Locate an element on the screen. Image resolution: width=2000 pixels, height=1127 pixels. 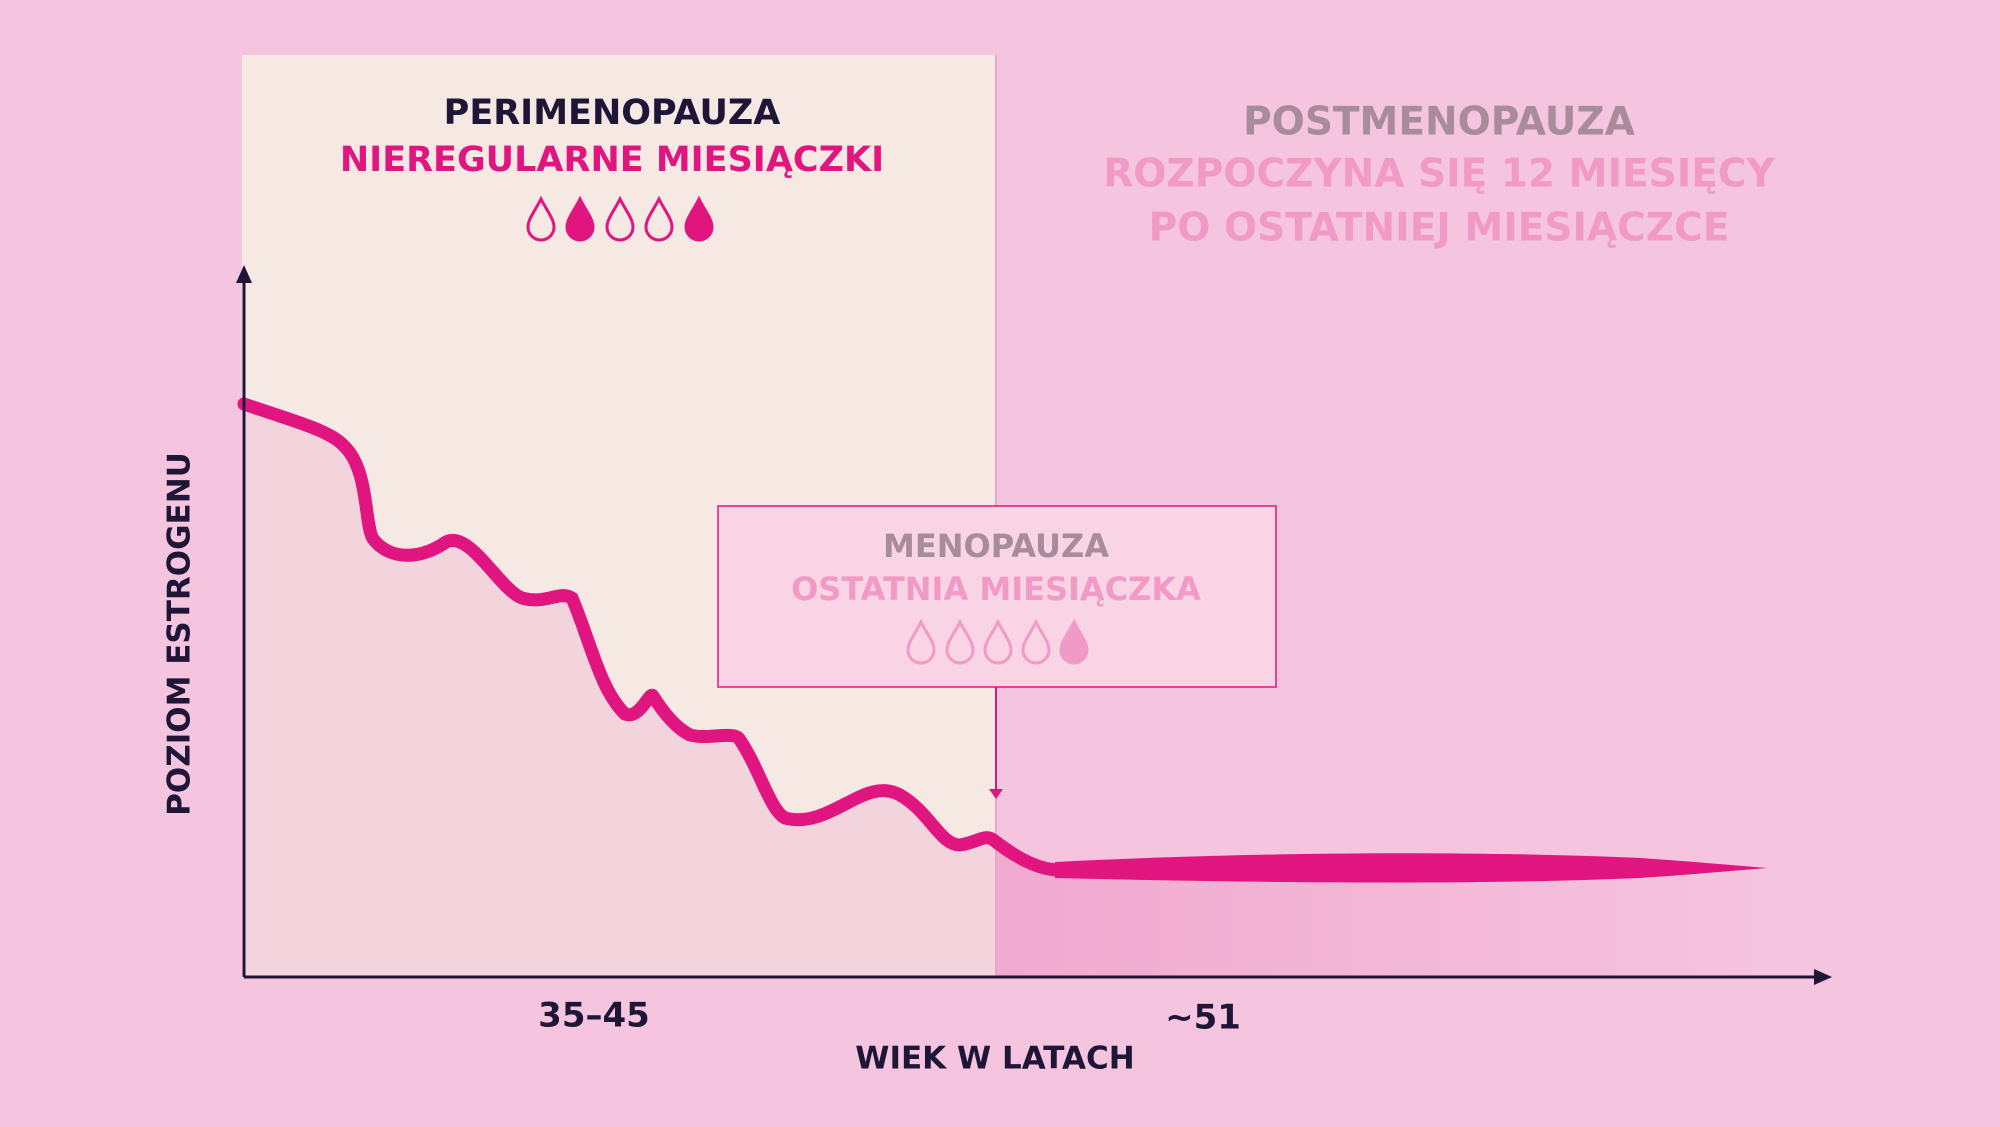
x-label: 35–45 is located at coordinates (594, 1016).